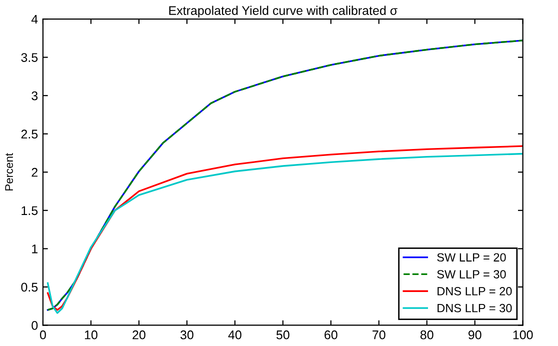  What do you see at coordinates (35, 172) in the screenshot?
I see `y-tick-label: 2` at bounding box center [35, 172].